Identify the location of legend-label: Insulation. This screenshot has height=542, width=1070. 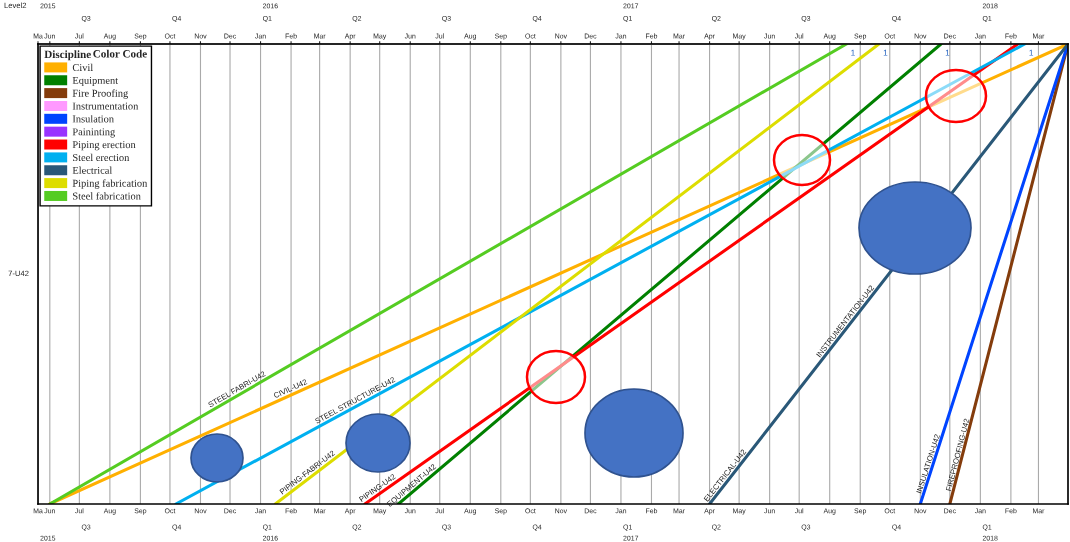
(93, 119).